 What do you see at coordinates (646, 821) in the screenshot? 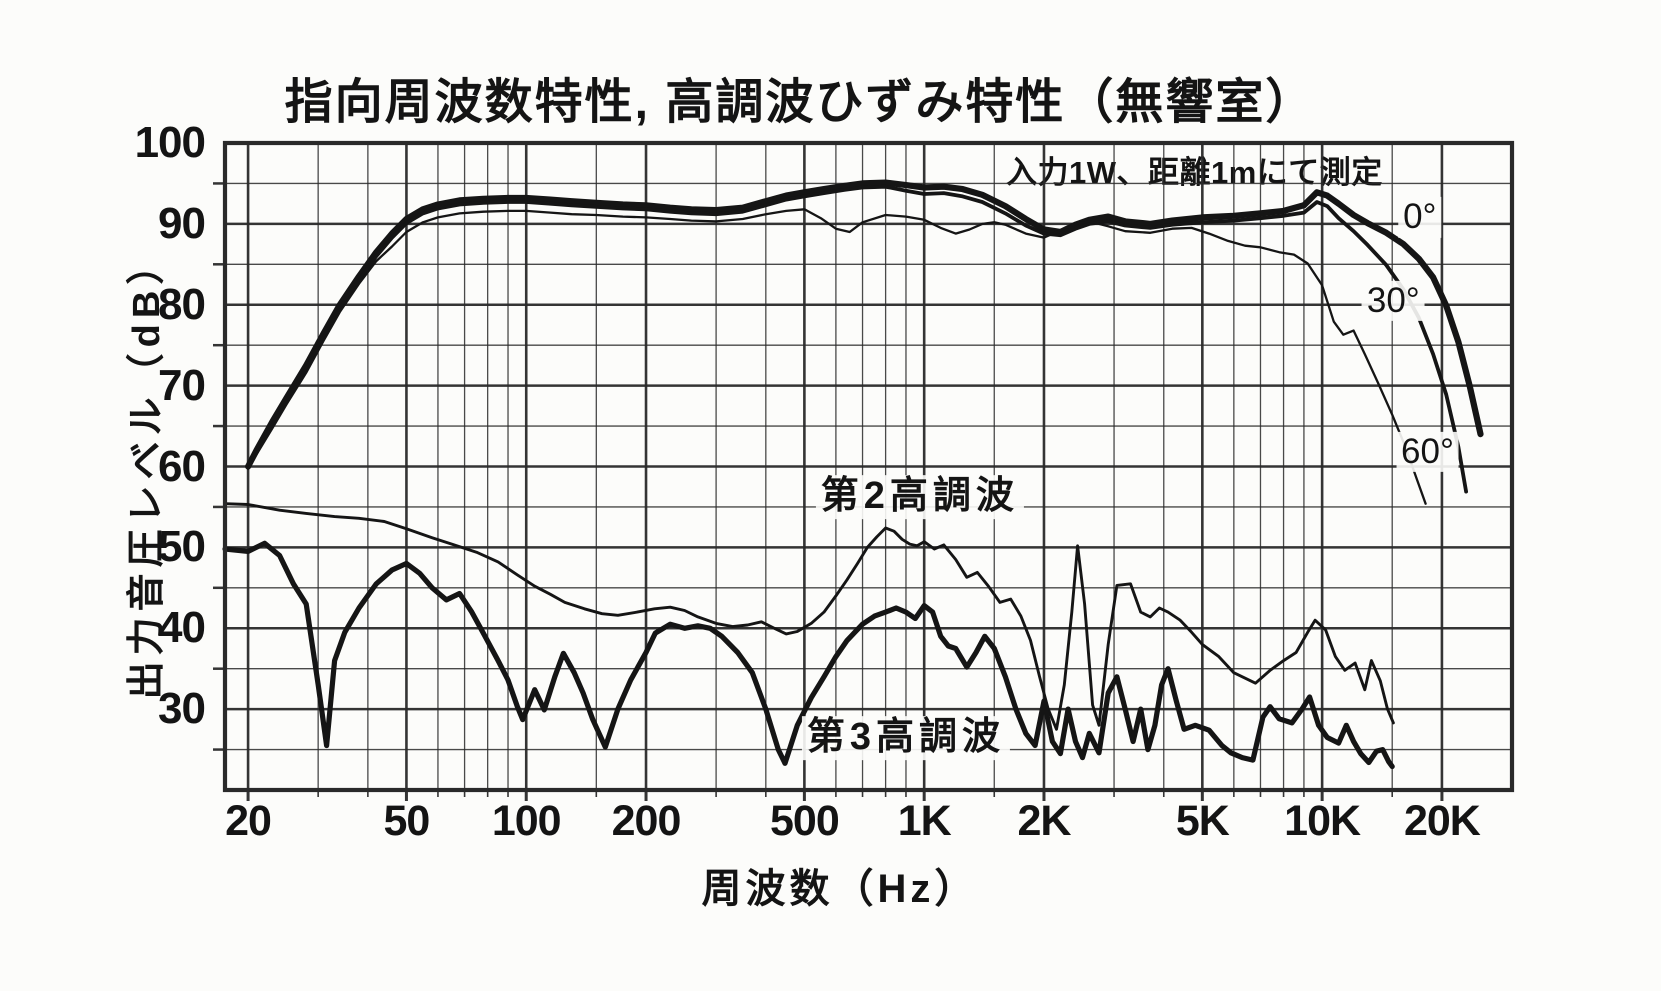
I see `x-tick-label: 200` at bounding box center [646, 821].